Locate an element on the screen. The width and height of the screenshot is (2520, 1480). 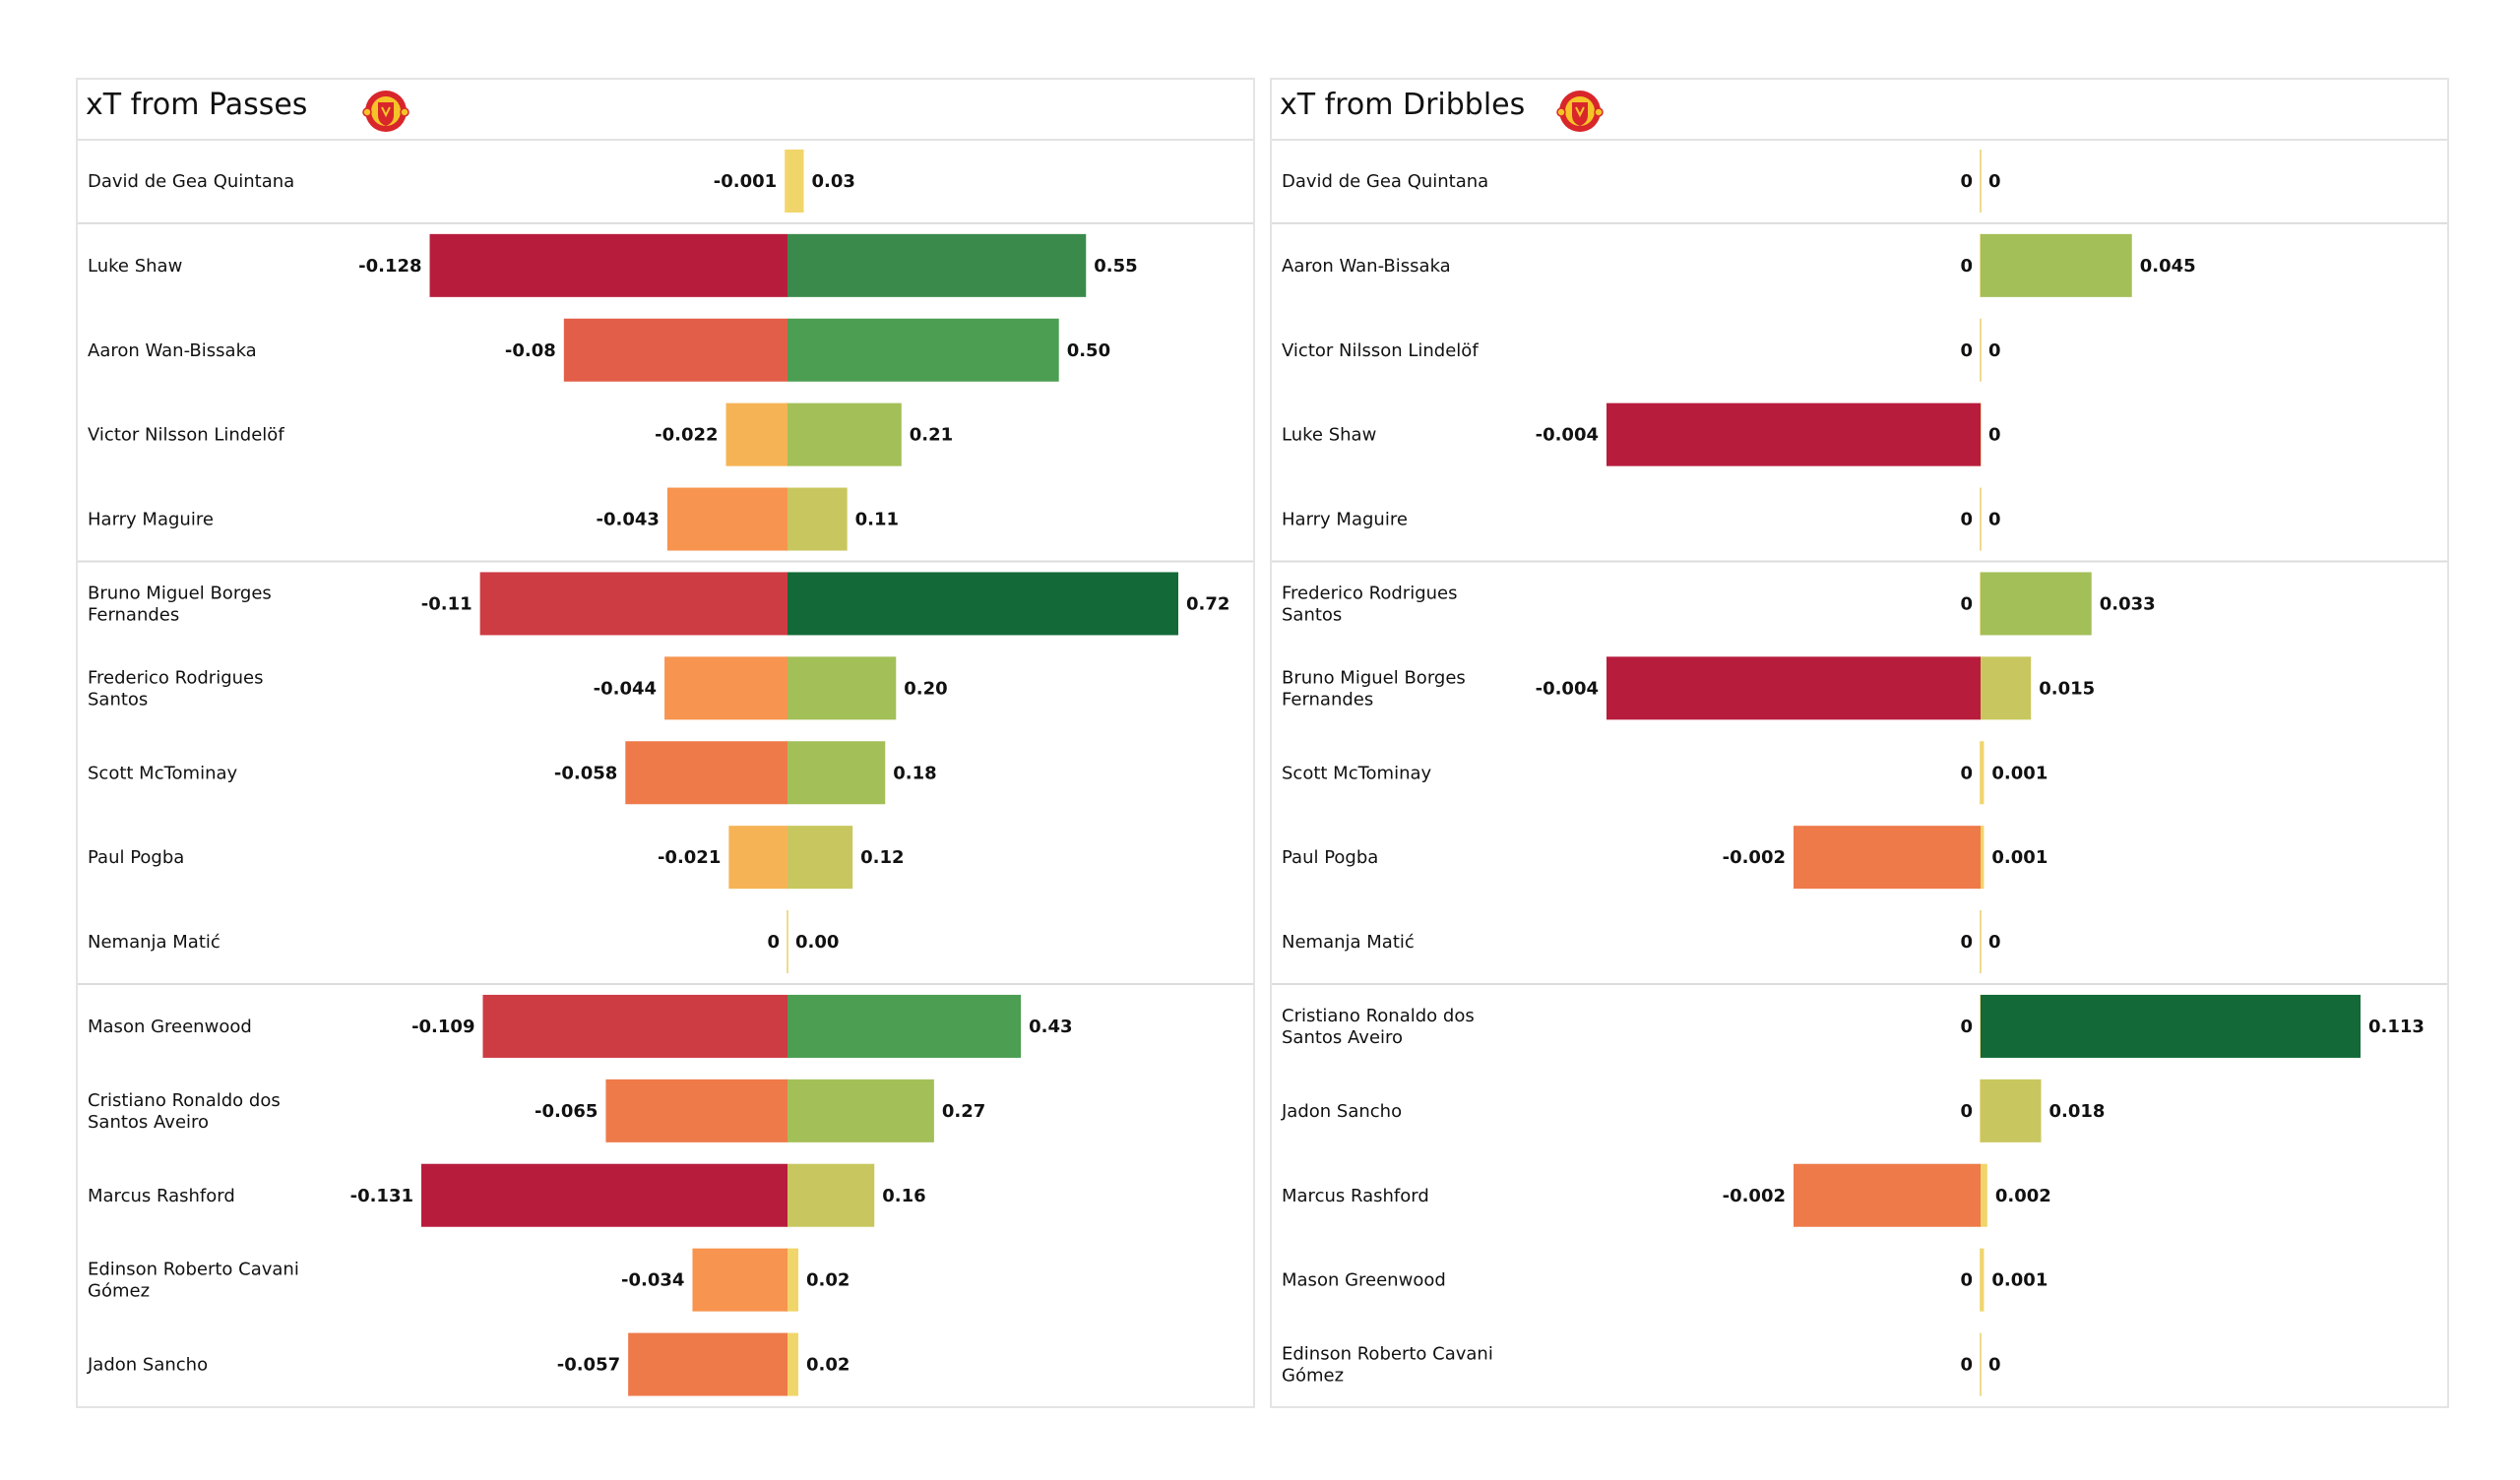
player-row: Bruno Miguel Borges Fernandes -0.004 0.015 is located at coordinates (1688, 688).